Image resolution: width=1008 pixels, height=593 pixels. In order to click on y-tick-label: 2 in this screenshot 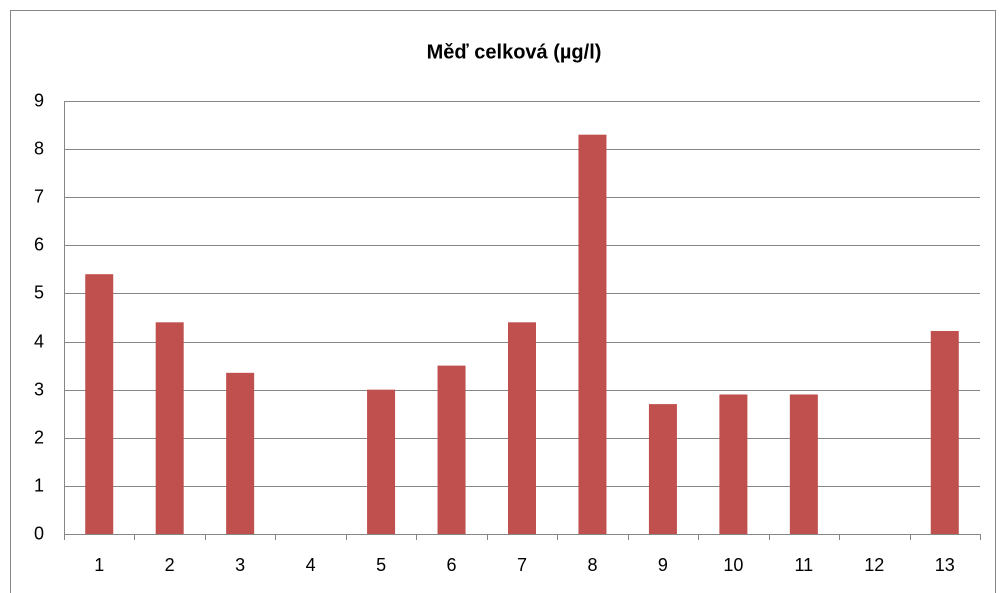, I will do `click(39, 437)`.